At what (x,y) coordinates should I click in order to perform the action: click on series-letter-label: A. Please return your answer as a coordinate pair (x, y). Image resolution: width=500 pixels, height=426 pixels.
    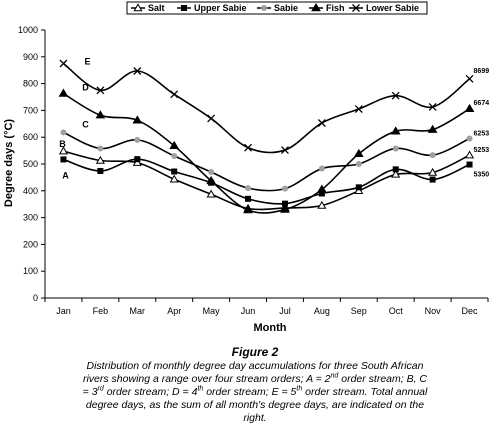
    Looking at the image, I should click on (65, 175).